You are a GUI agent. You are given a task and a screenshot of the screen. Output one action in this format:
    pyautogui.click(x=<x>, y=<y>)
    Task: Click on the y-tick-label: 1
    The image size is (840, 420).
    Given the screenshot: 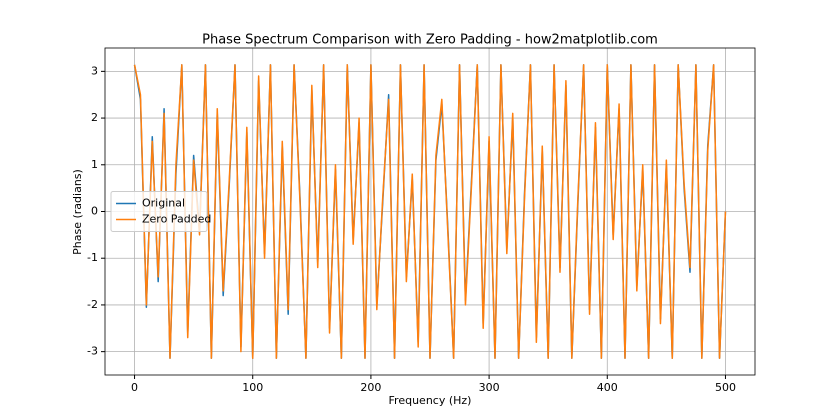 What is the action you would take?
    pyautogui.click(x=94, y=164)
    